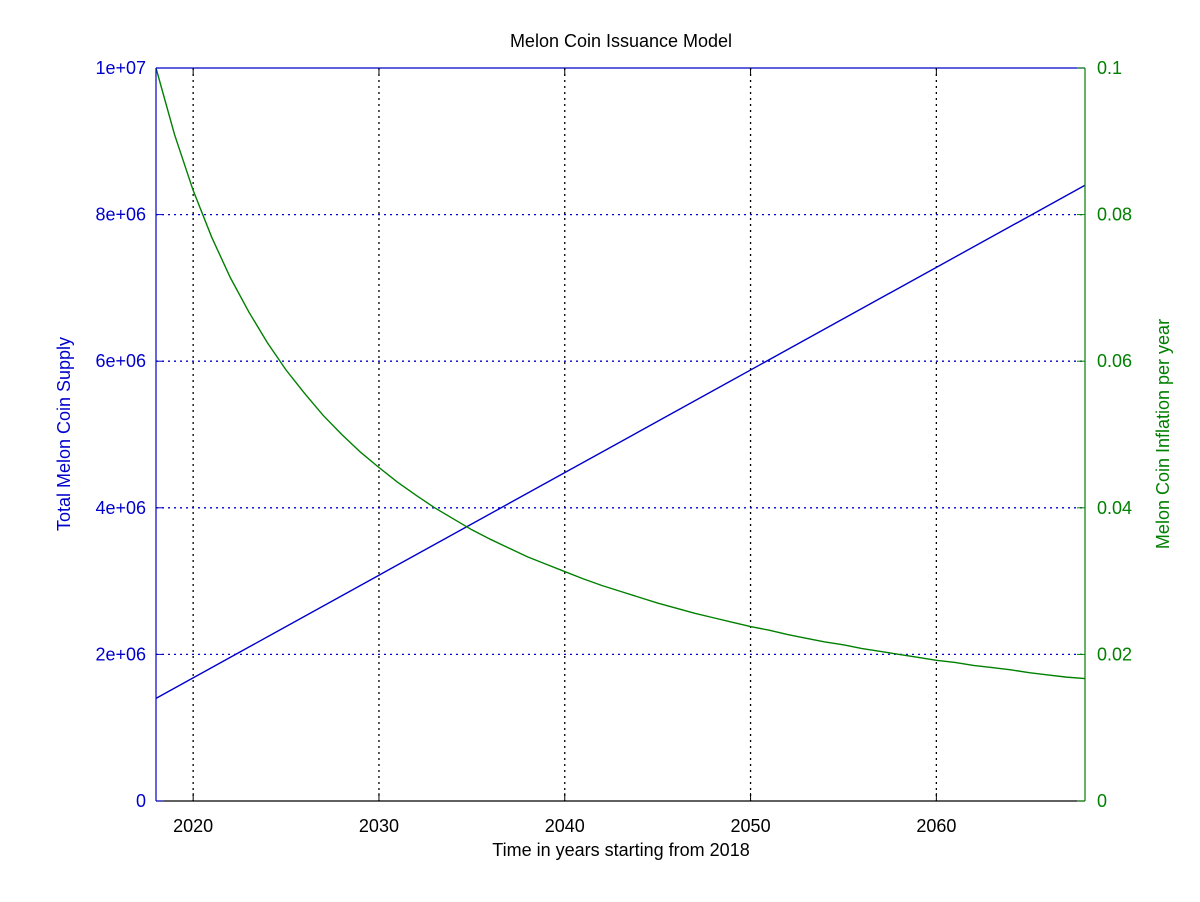  What do you see at coordinates (1114, 508) in the screenshot?
I see `y-right-tick-label: 0.04` at bounding box center [1114, 508].